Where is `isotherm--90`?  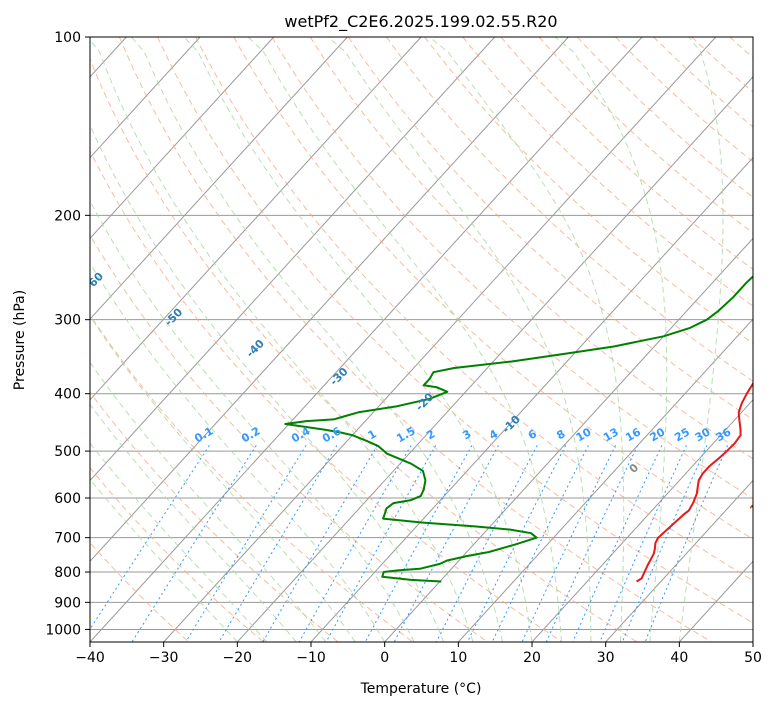
isotherm--90 is located at coordinates (182, 138).